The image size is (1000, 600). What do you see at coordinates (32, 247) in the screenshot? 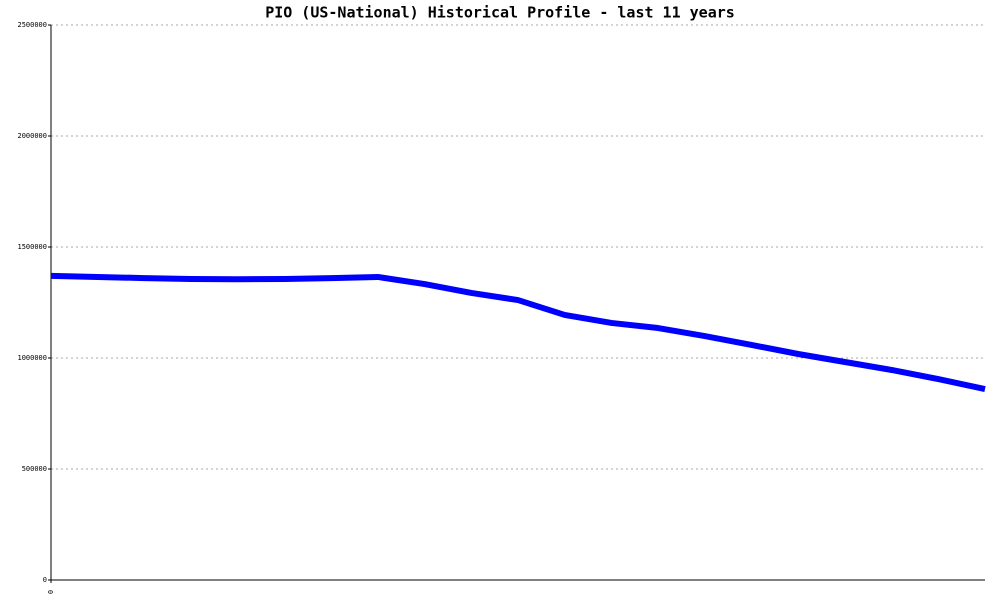
I see `y-tick-label: 1500000` at bounding box center [32, 247].